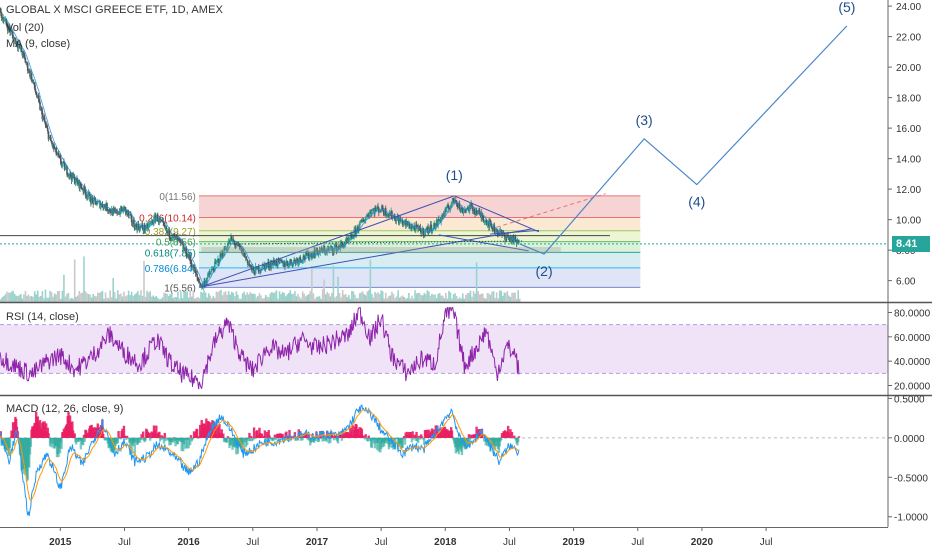 The height and width of the screenshot is (550, 932). I want to click on elliott-wave-label: (3), so click(644, 120).